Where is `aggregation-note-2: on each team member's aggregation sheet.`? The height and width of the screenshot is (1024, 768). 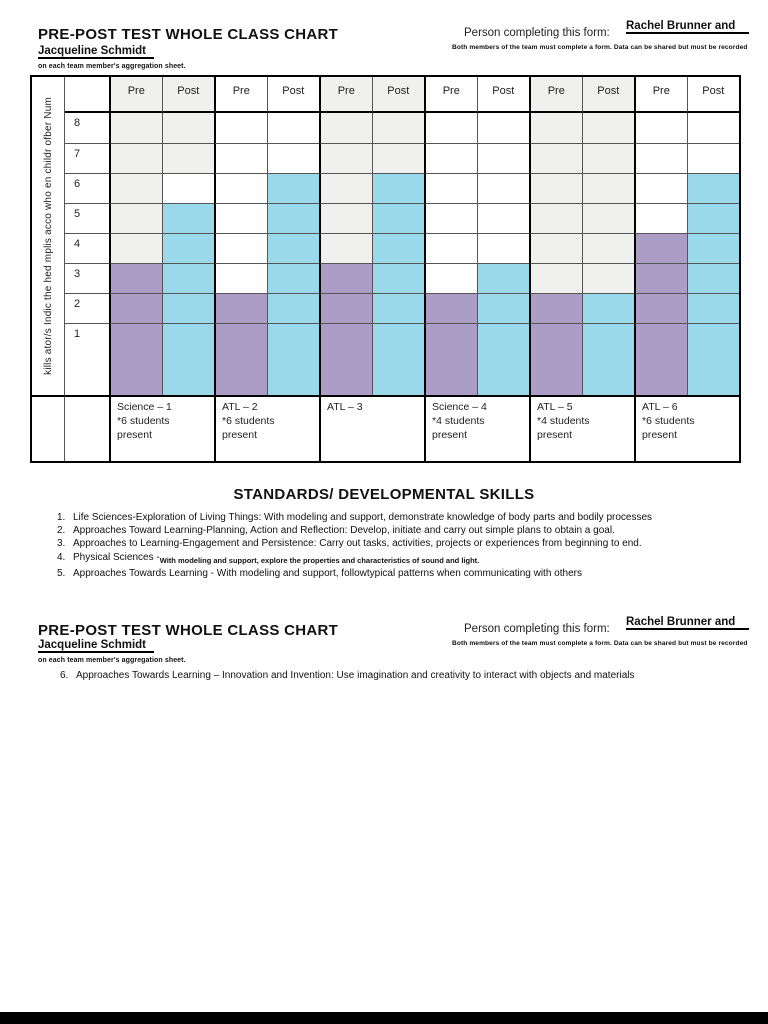
aggregation-note-2: on each team member's aggregation sheet. is located at coordinates (112, 660).